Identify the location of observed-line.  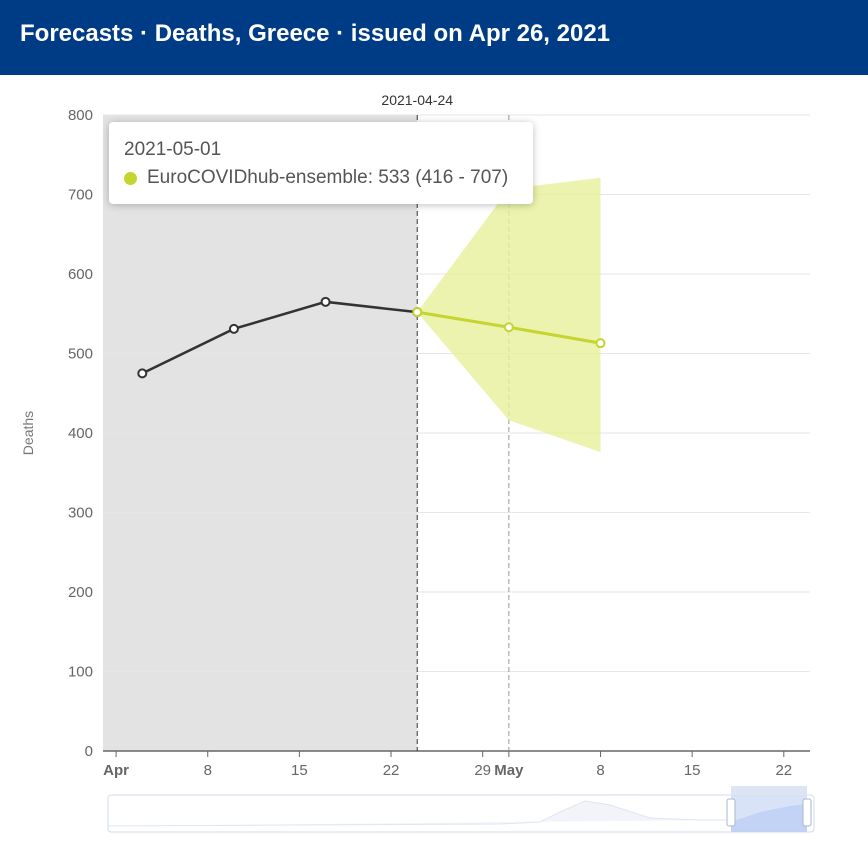
(279, 337).